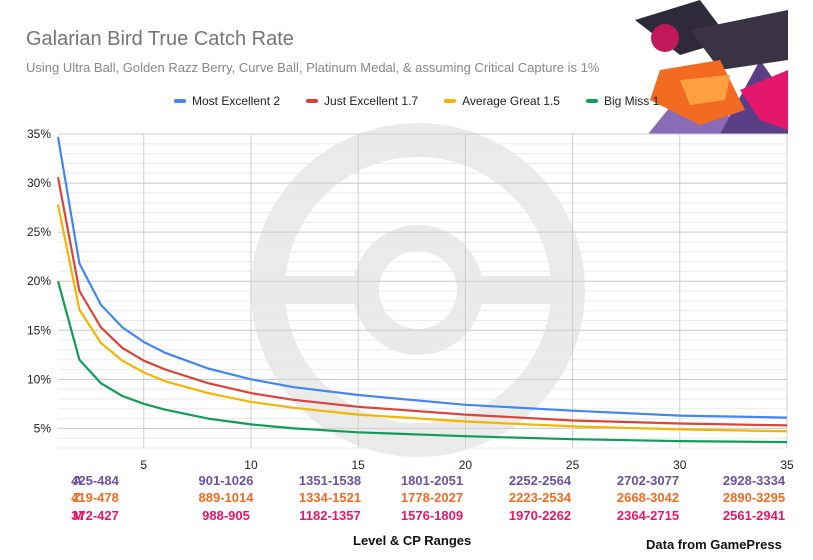 The image size is (813, 560). What do you see at coordinates (78, 515) in the screenshot?
I see `cp-row-prefix: M` at bounding box center [78, 515].